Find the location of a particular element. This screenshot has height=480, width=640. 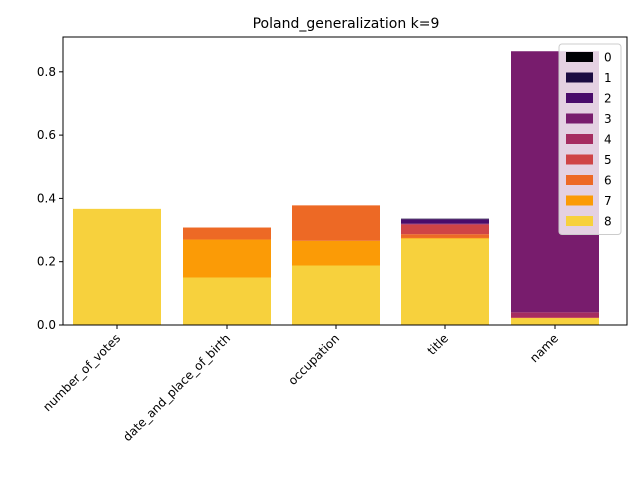

legend-label-8: 8 is located at coordinates (608, 222).